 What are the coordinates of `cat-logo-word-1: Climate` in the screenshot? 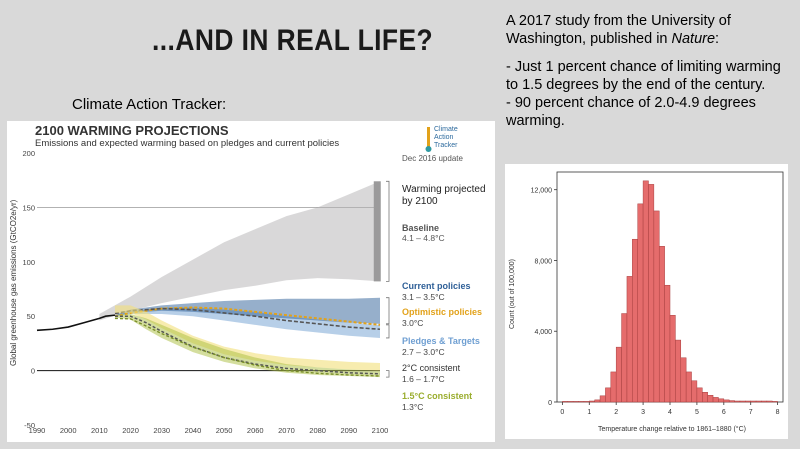 It's located at (446, 129).